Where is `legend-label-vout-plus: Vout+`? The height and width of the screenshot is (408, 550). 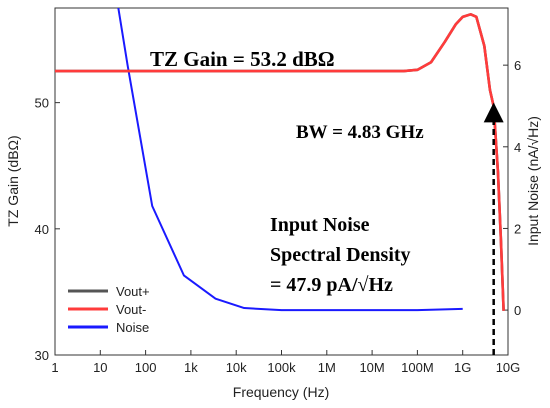 legend-label-vout-plus: Vout+ is located at coordinates (133, 291).